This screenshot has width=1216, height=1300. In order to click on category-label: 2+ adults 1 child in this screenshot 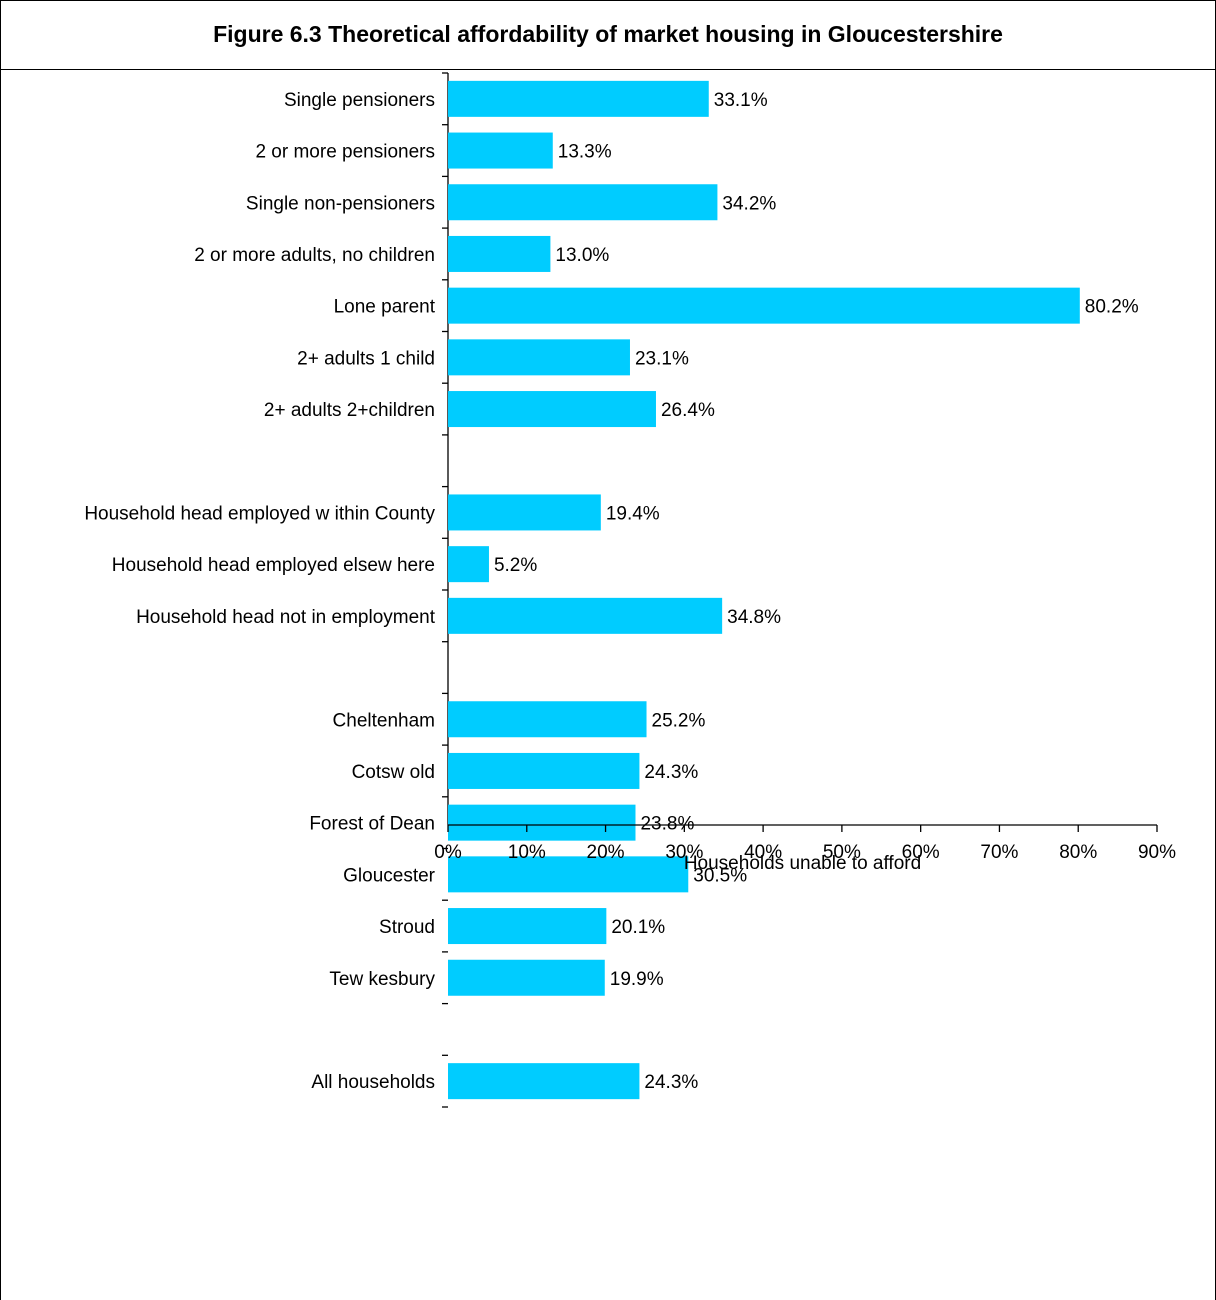, I will do `click(366, 358)`.